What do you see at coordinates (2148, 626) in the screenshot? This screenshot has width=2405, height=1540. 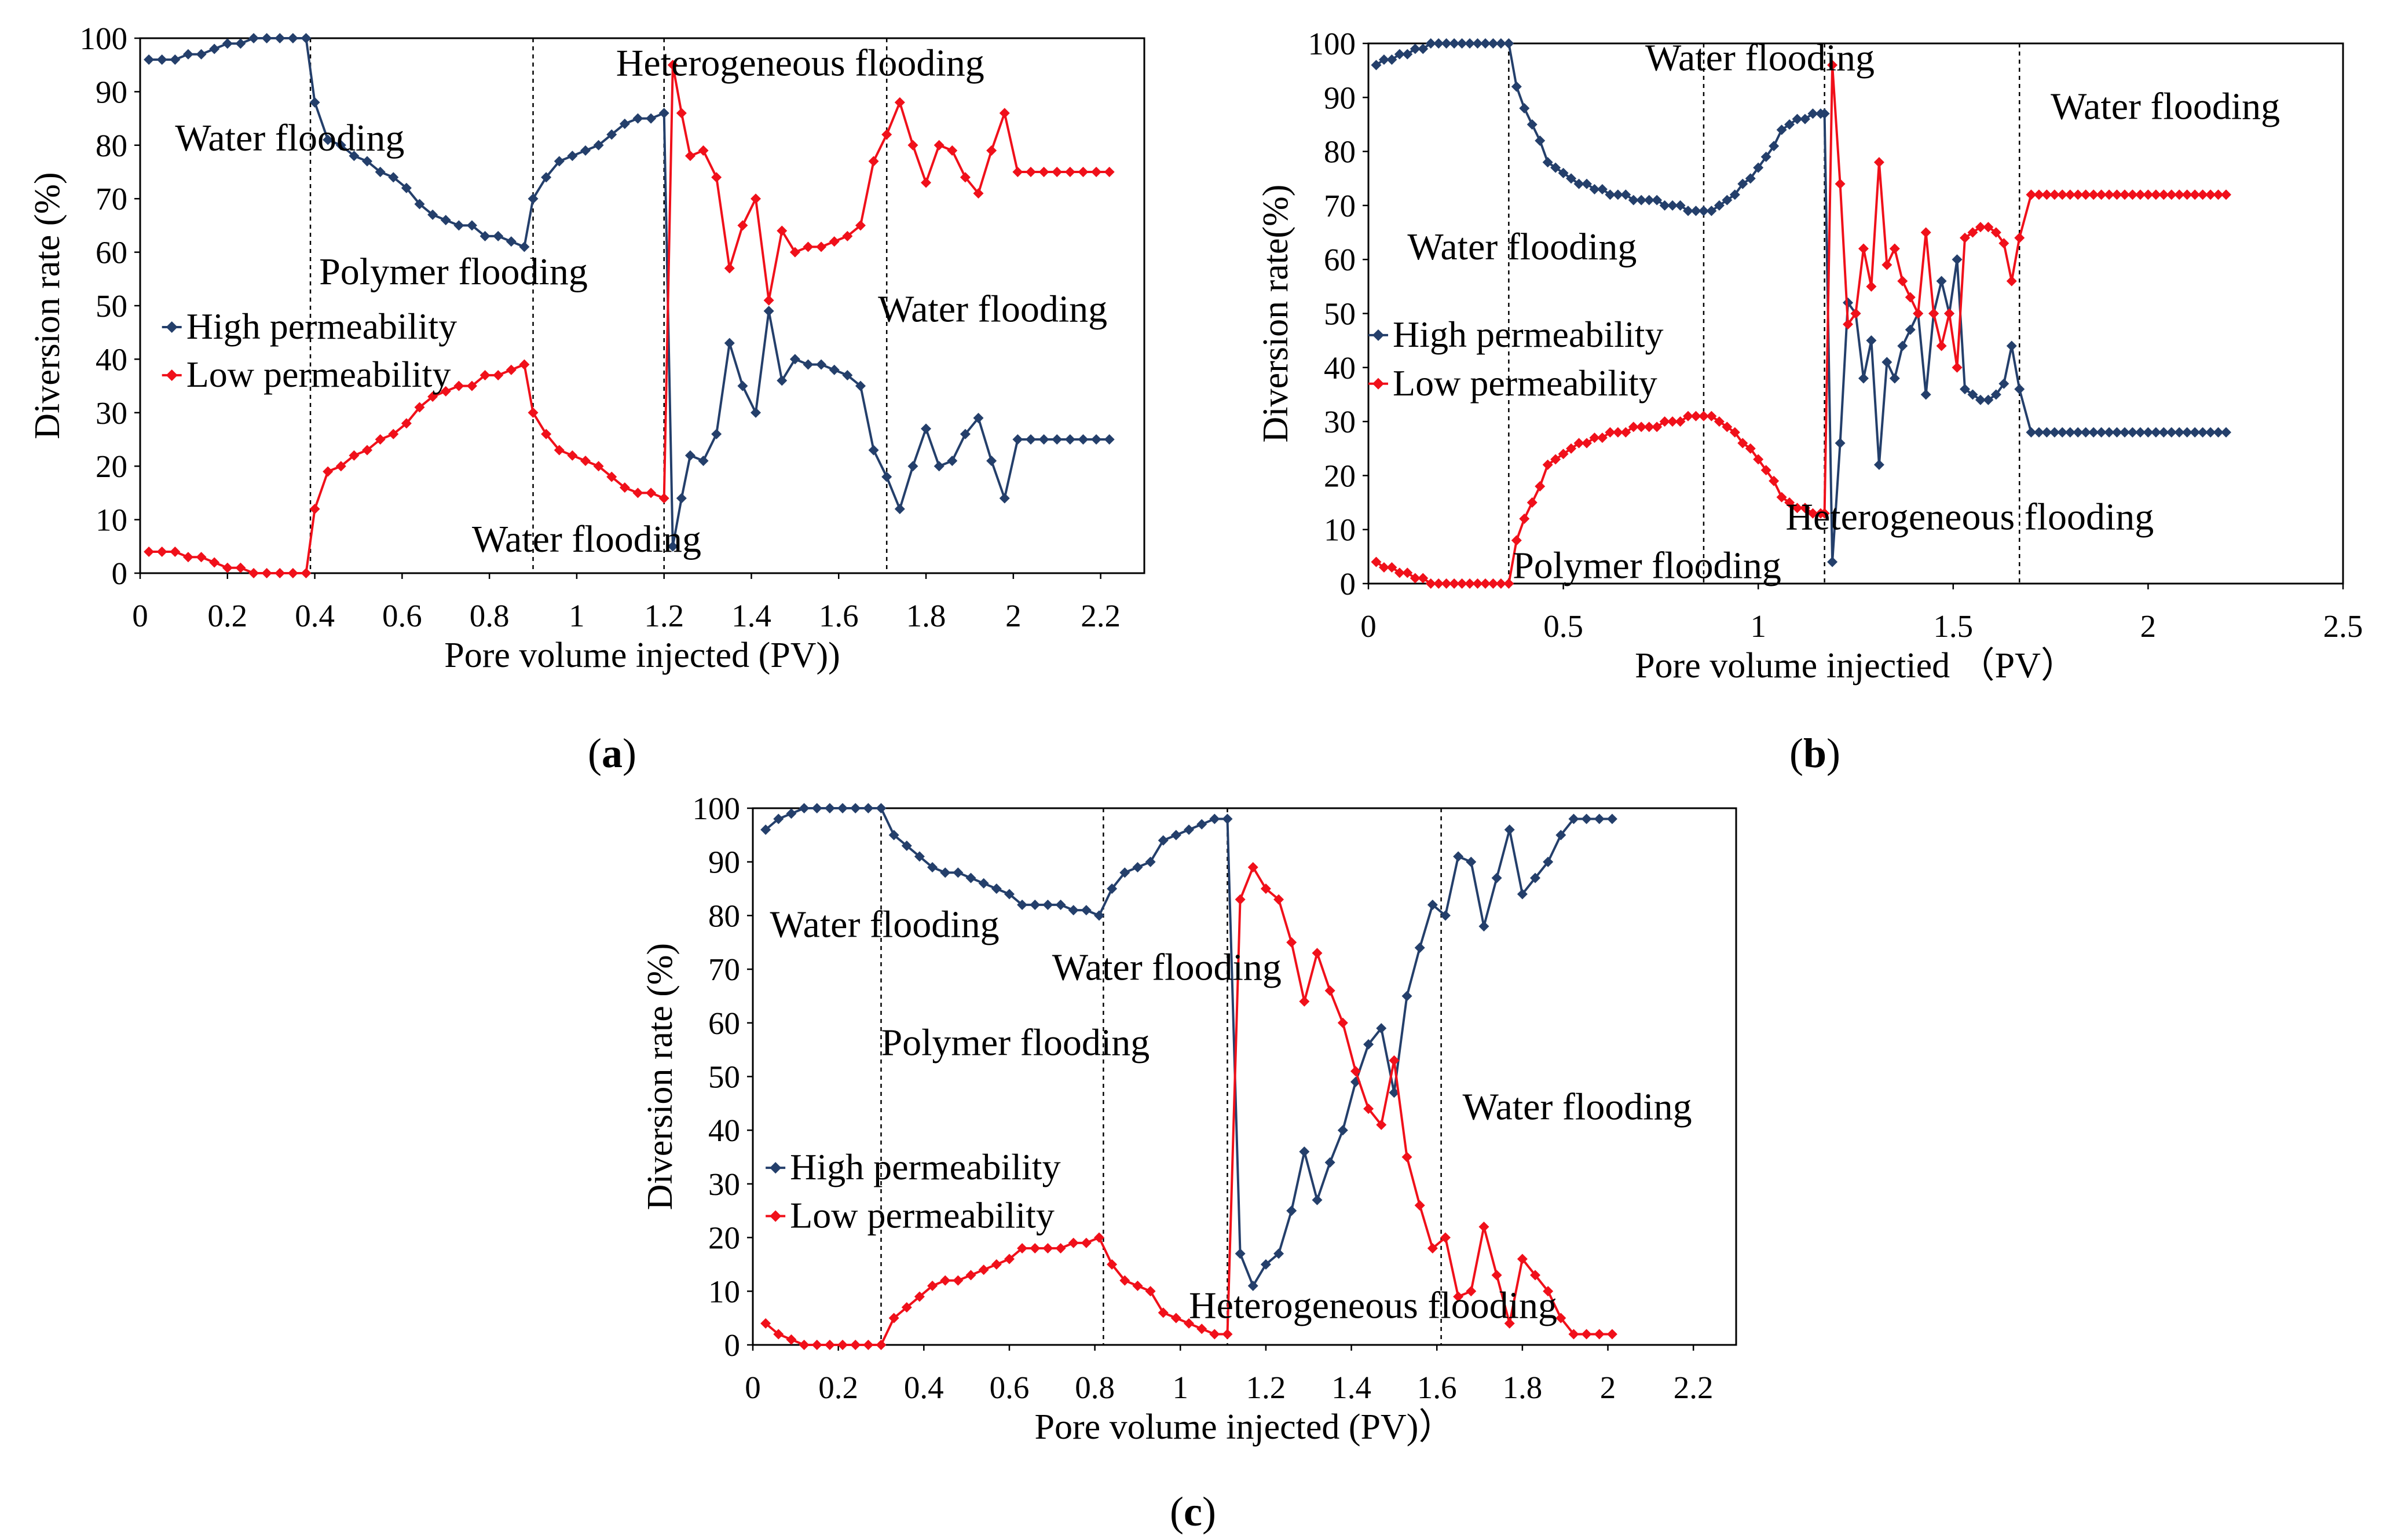 I see `x-tick-label: 2` at bounding box center [2148, 626].